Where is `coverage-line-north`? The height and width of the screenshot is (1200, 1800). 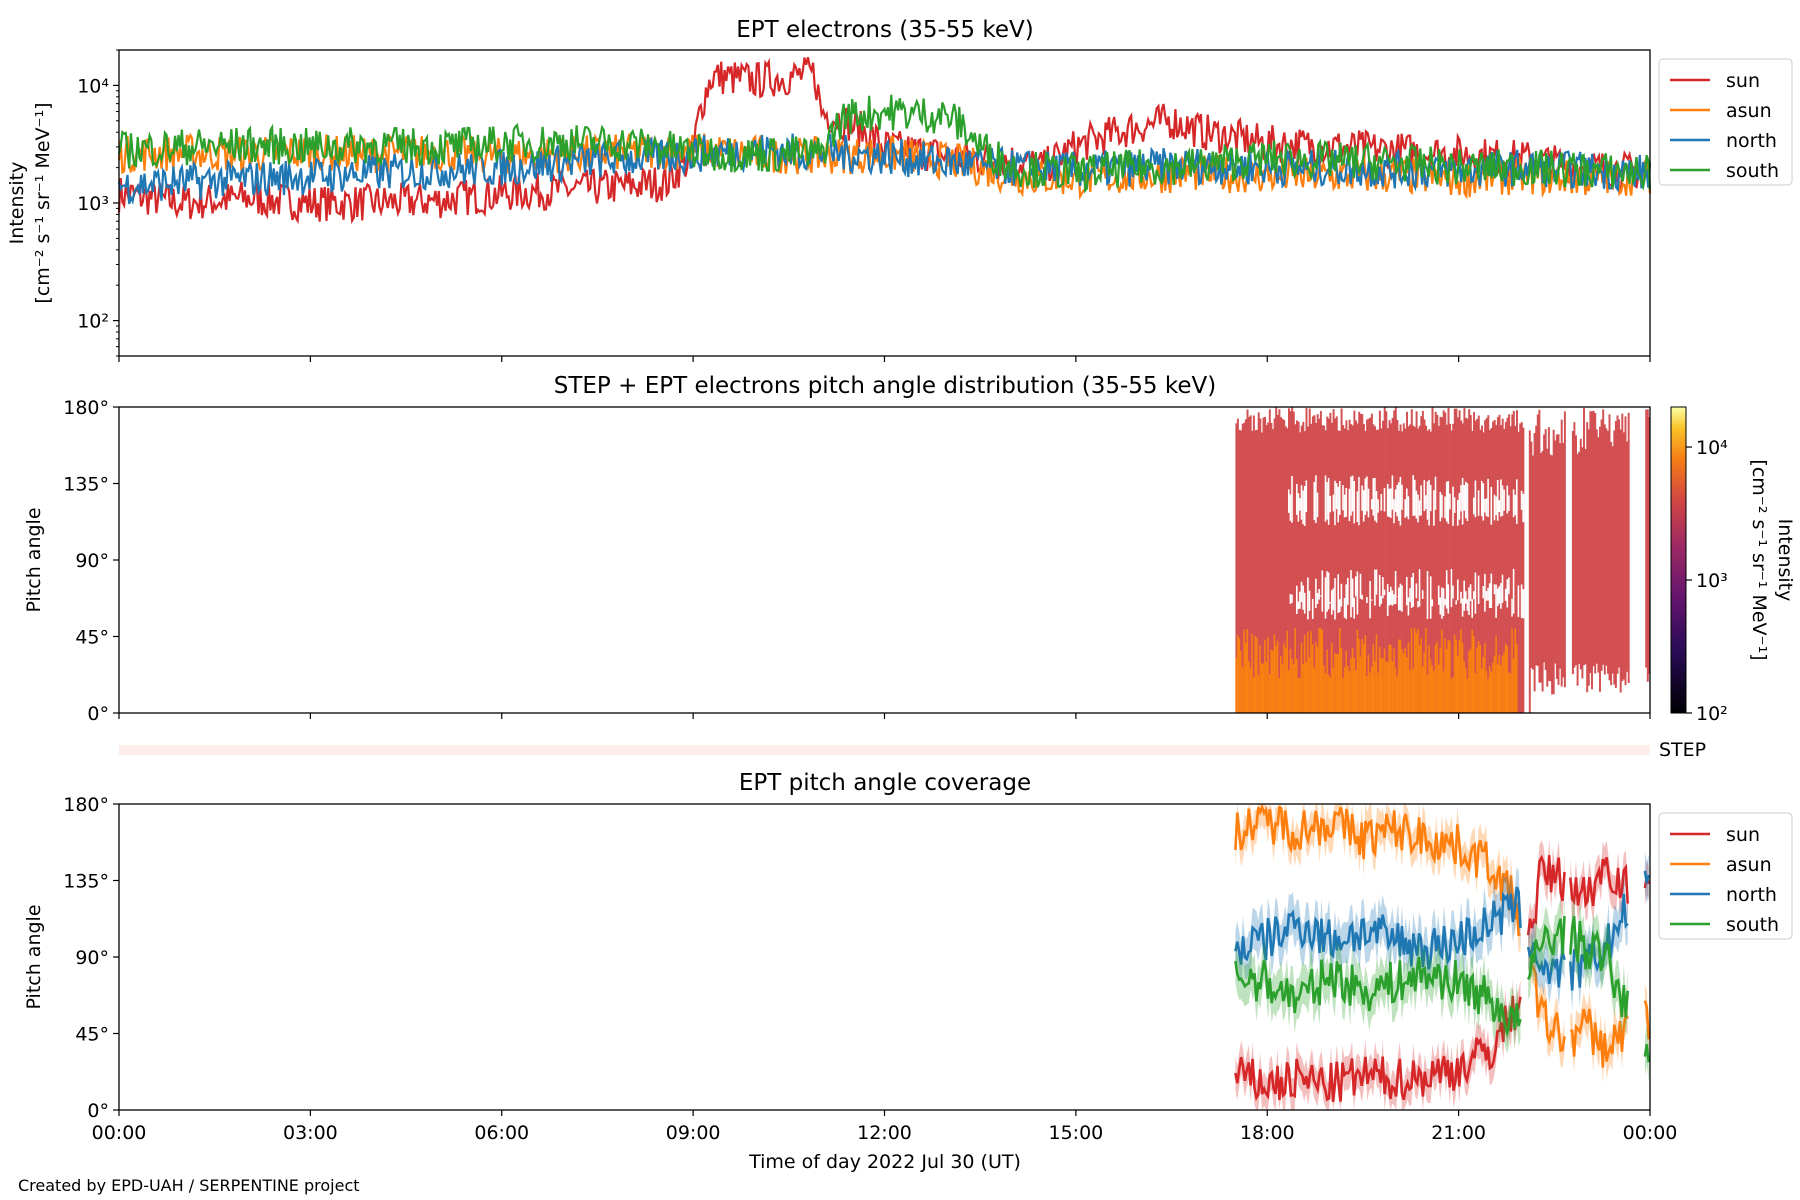 coverage-line-north is located at coordinates (1646, 877).